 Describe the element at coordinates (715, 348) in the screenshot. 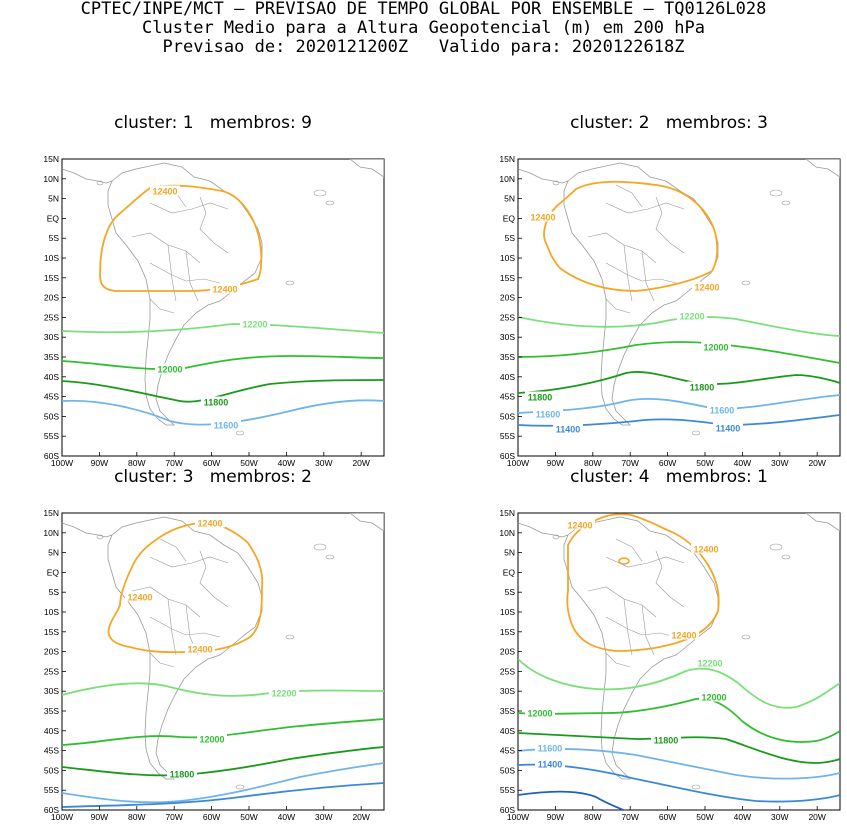

I see `contour-label: 12000` at that location.